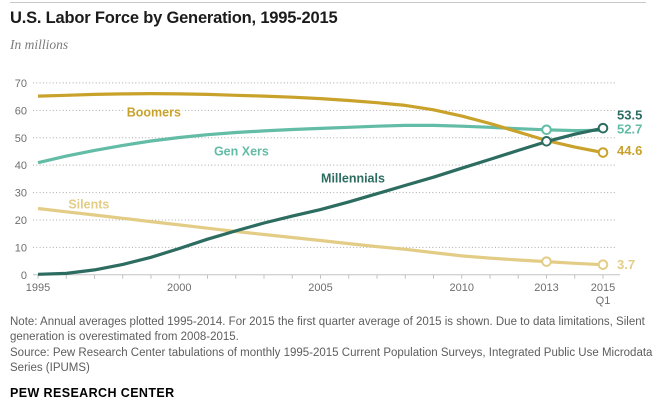 This screenshot has width=656, height=410. I want to click on chart-subtitle: In millions, so click(39, 44).